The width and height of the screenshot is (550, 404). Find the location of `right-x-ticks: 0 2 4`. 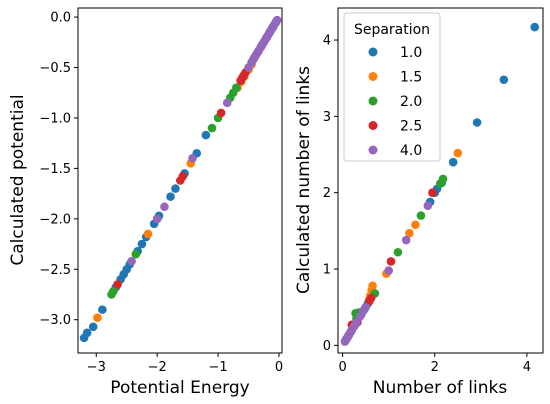

right-x-ticks: 0 2 4 is located at coordinates (434, 364).